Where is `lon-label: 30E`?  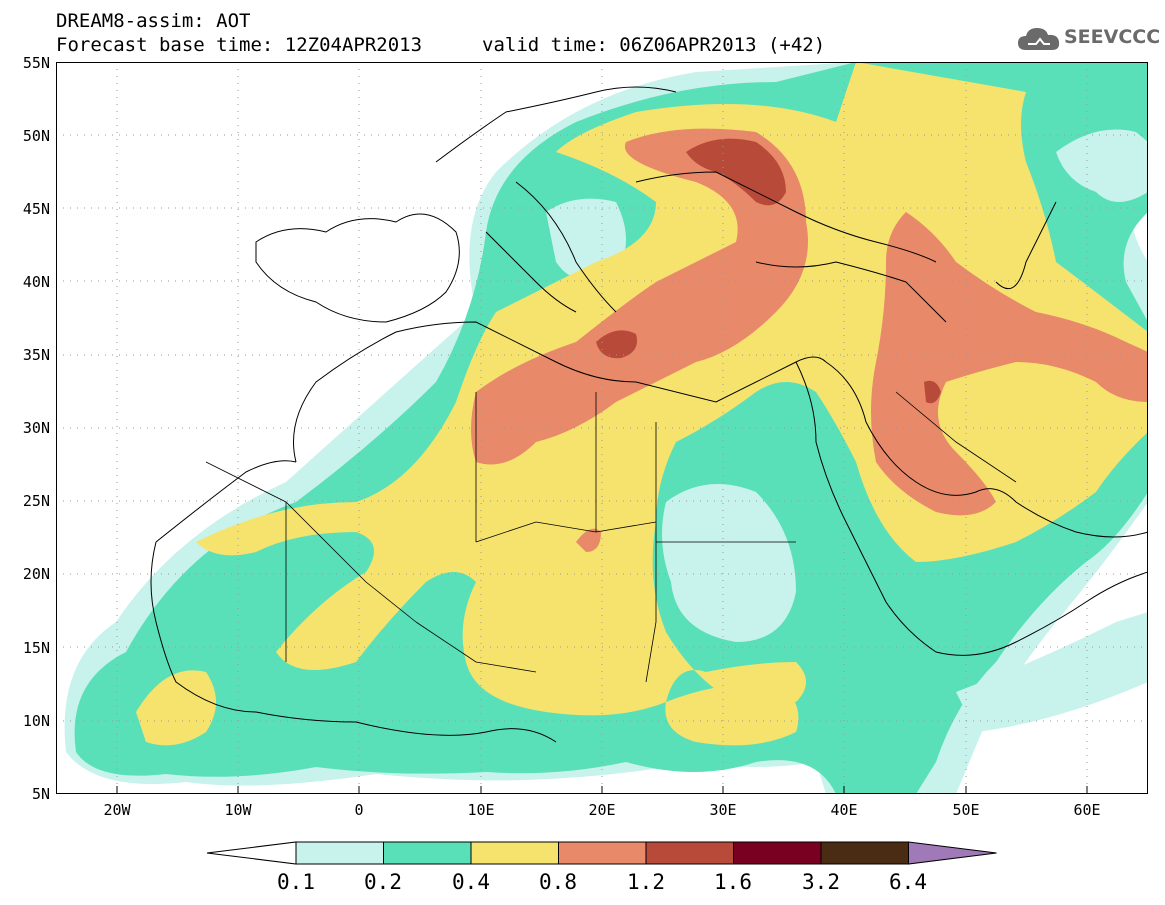 lon-label: 30E is located at coordinates (723, 810).